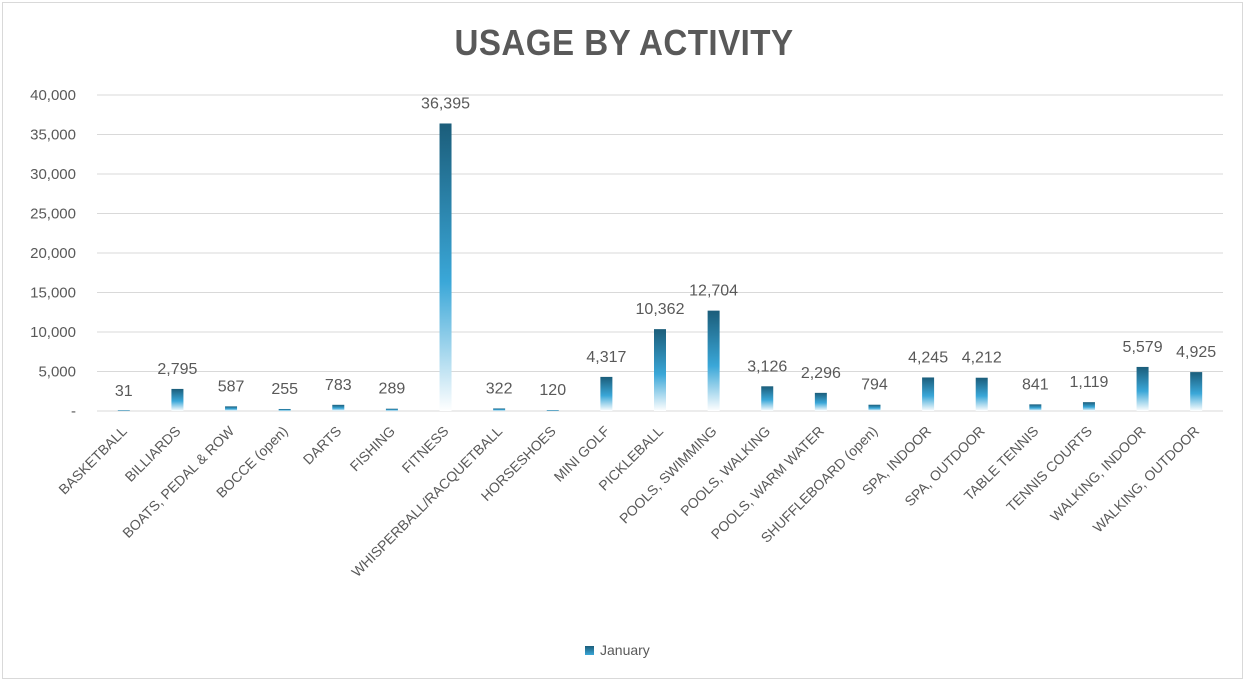 This screenshot has width=1247, height=683. Describe the element at coordinates (625, 650) in the screenshot. I see `legend-label: January` at that location.